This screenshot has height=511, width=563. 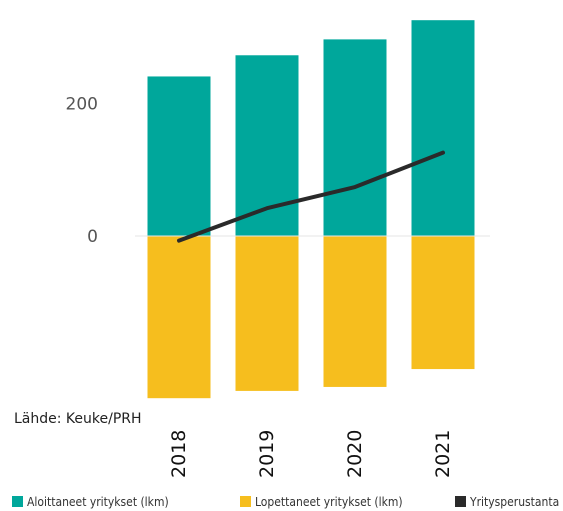 I want to click on x-axis: 2018 2019 2020 2021, so click(x=311, y=454).